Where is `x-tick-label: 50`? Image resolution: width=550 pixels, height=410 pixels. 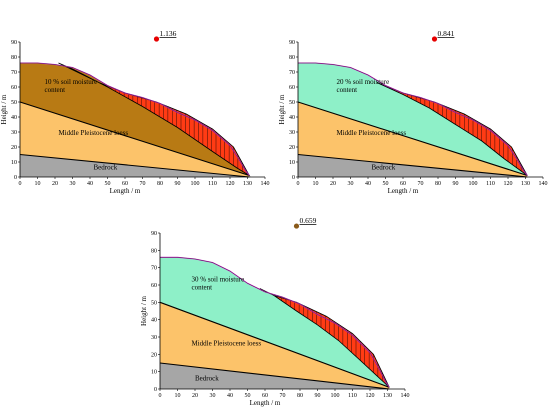 x-tick-label: 50 is located at coordinates (108, 184).